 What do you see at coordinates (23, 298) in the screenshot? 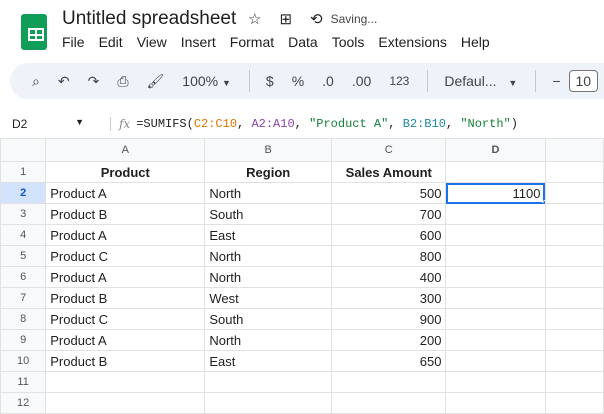
I see `row-header: 7` at bounding box center [23, 298].